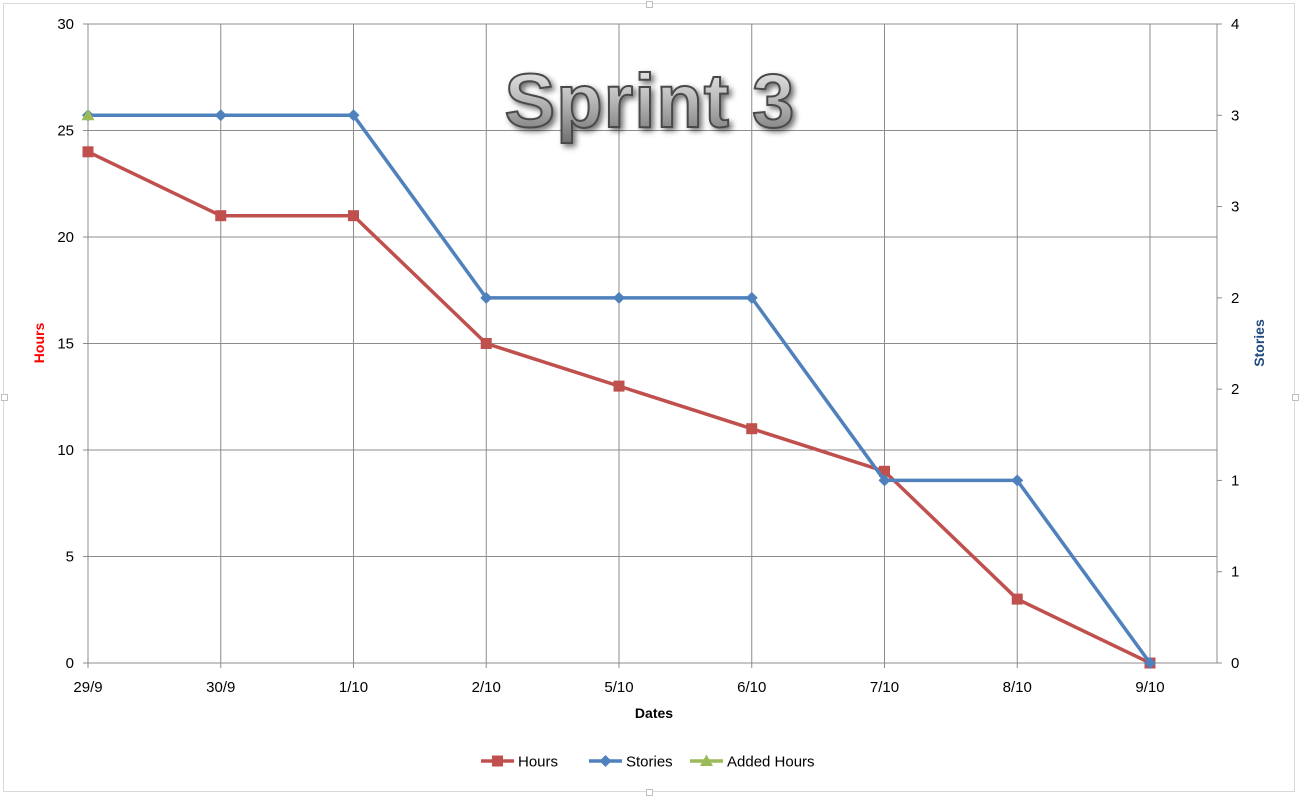 The image size is (1300, 797). What do you see at coordinates (538, 762) in the screenshot?
I see `legend-label: Hours` at bounding box center [538, 762].